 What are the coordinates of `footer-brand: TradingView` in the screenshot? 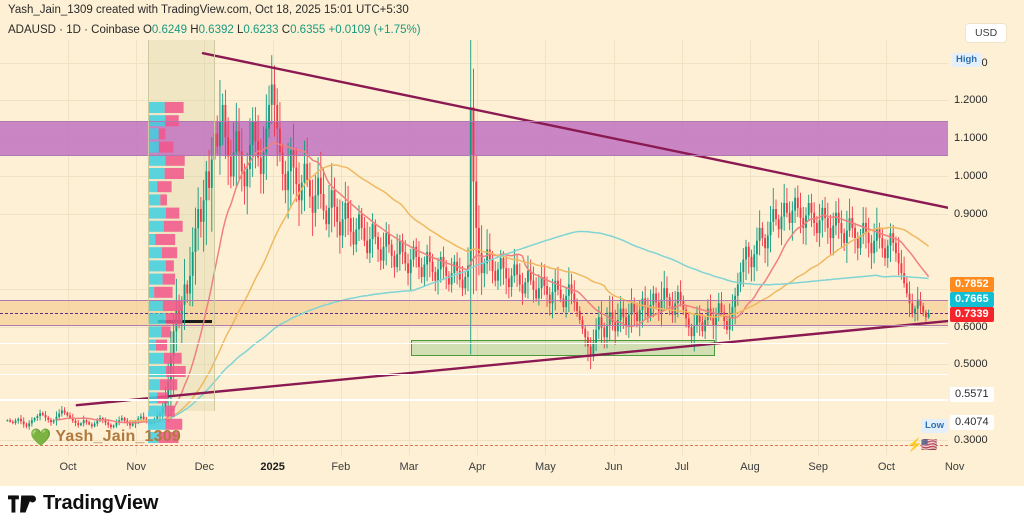 It's located at (101, 503).